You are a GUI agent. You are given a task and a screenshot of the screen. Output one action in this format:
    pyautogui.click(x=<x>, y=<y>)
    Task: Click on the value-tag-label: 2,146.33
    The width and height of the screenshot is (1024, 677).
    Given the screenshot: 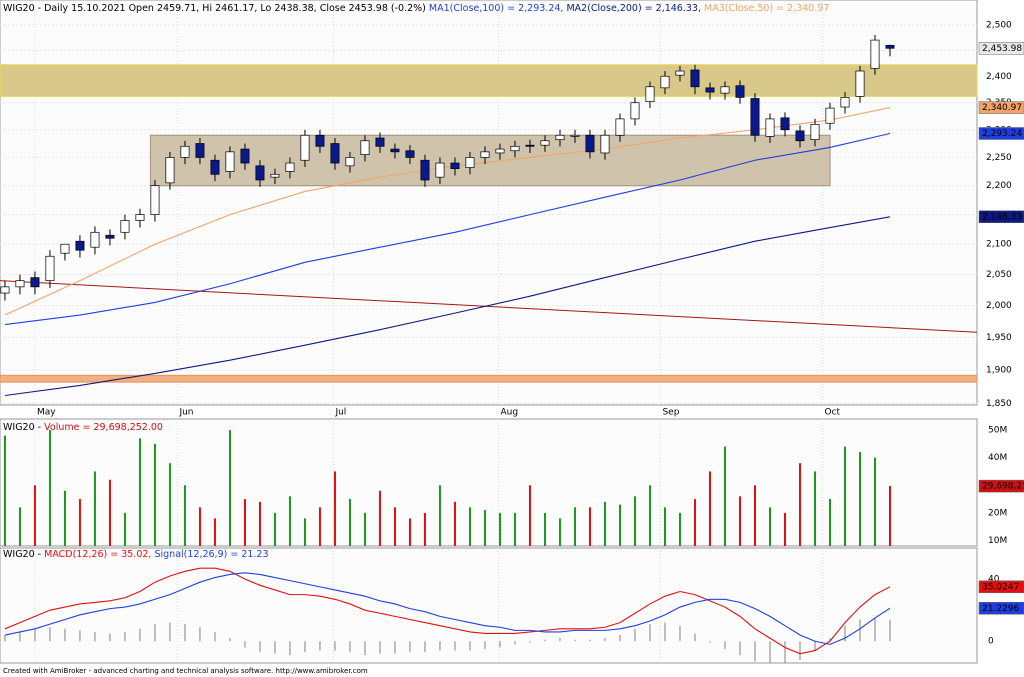 What is the action you would take?
    pyautogui.click(x=1002, y=217)
    